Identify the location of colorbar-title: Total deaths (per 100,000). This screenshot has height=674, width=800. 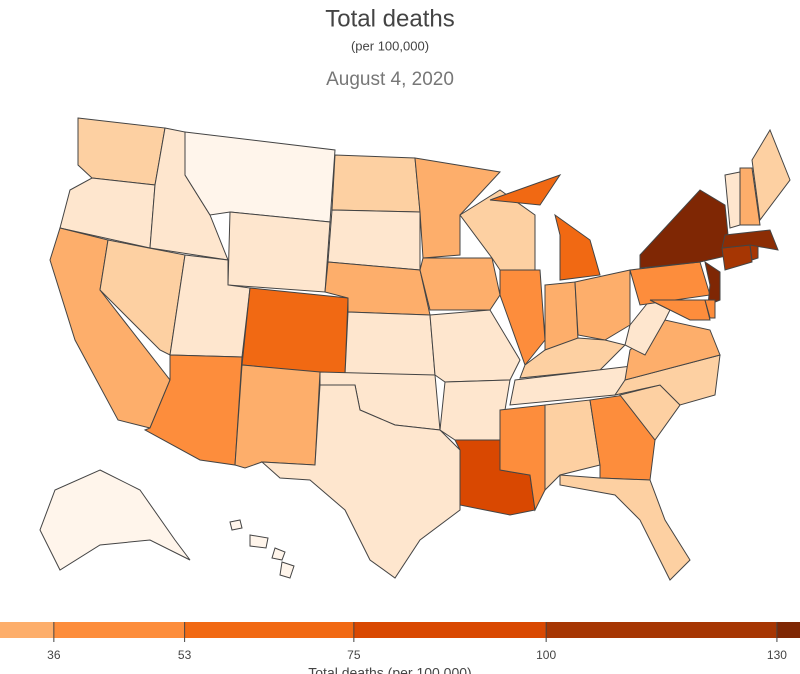
(389, 669).